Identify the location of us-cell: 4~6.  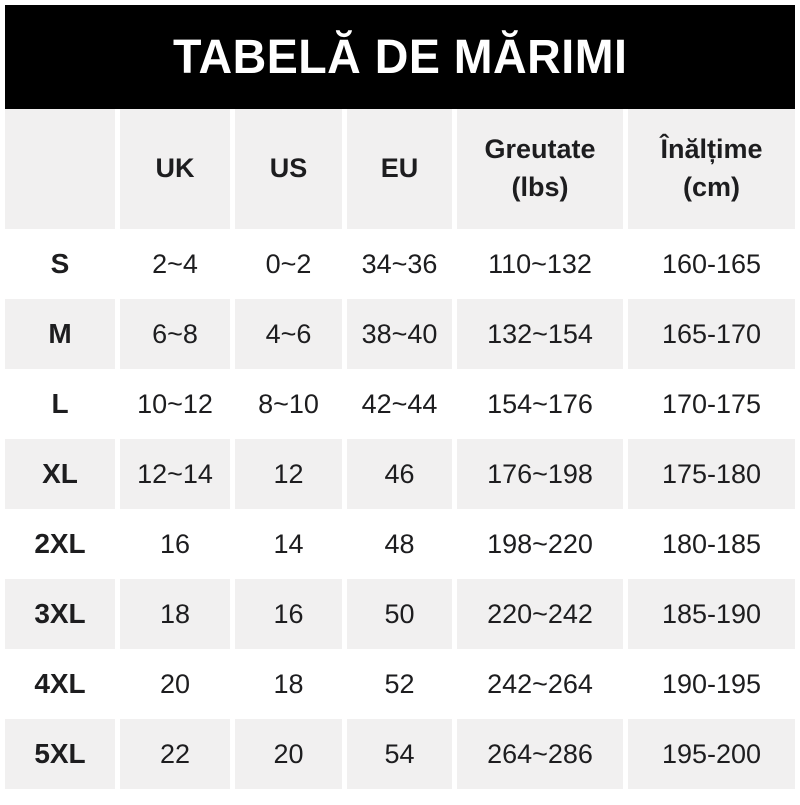
(288, 334).